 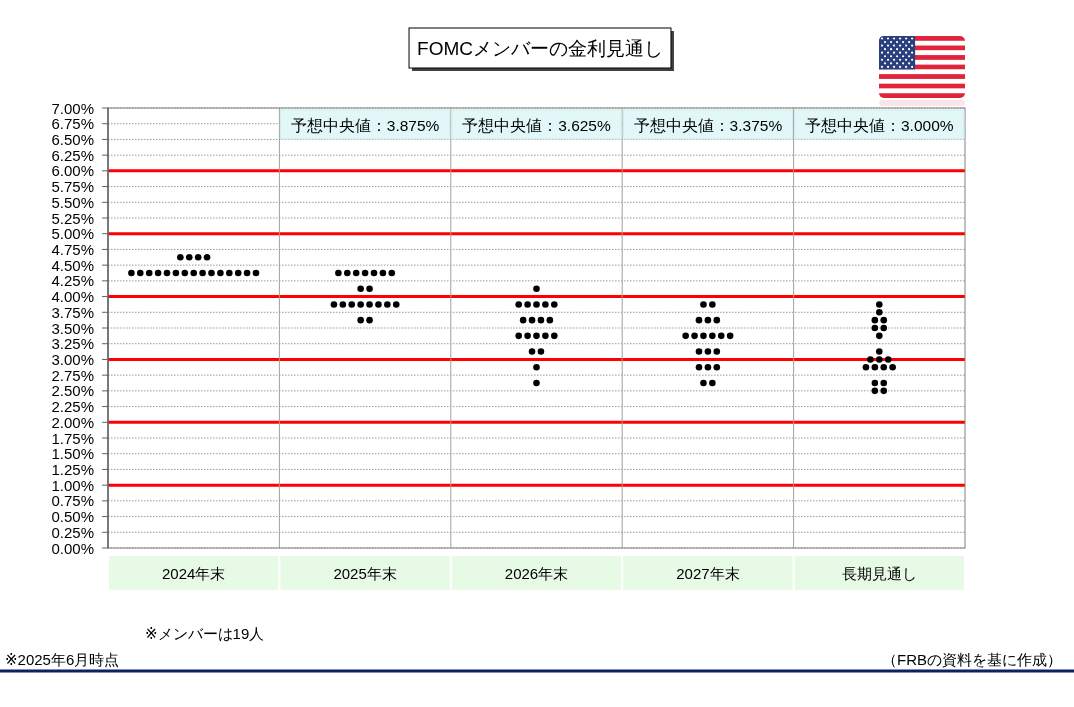 I want to click on y-tick-label: 1.25%, so click(x=72, y=469).